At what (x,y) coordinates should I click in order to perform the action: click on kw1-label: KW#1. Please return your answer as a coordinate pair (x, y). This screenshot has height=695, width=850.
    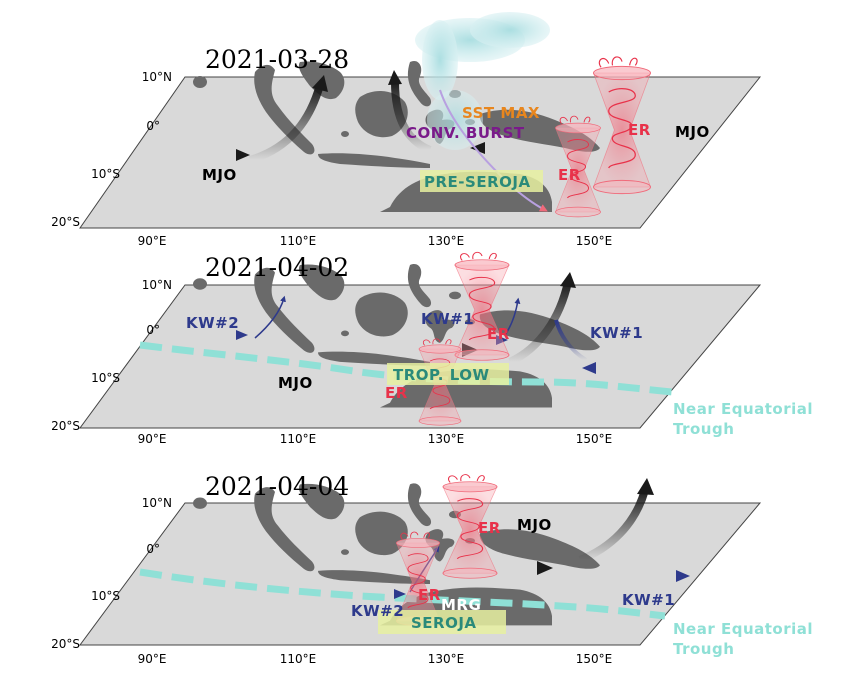
    Looking at the image, I should click on (648, 600).